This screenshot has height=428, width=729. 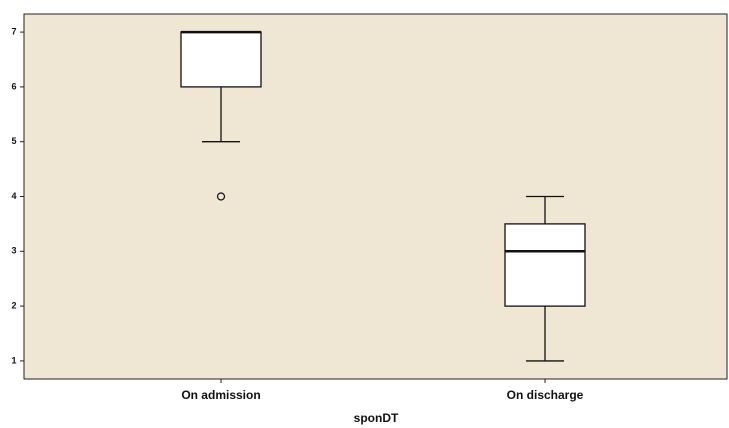 I want to click on y-tick-label: 5, so click(x=13, y=141).